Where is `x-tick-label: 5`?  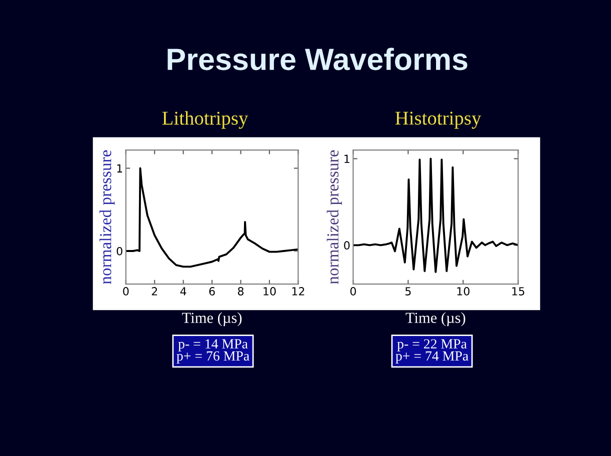
x-tick-label: 5 is located at coordinates (408, 291).